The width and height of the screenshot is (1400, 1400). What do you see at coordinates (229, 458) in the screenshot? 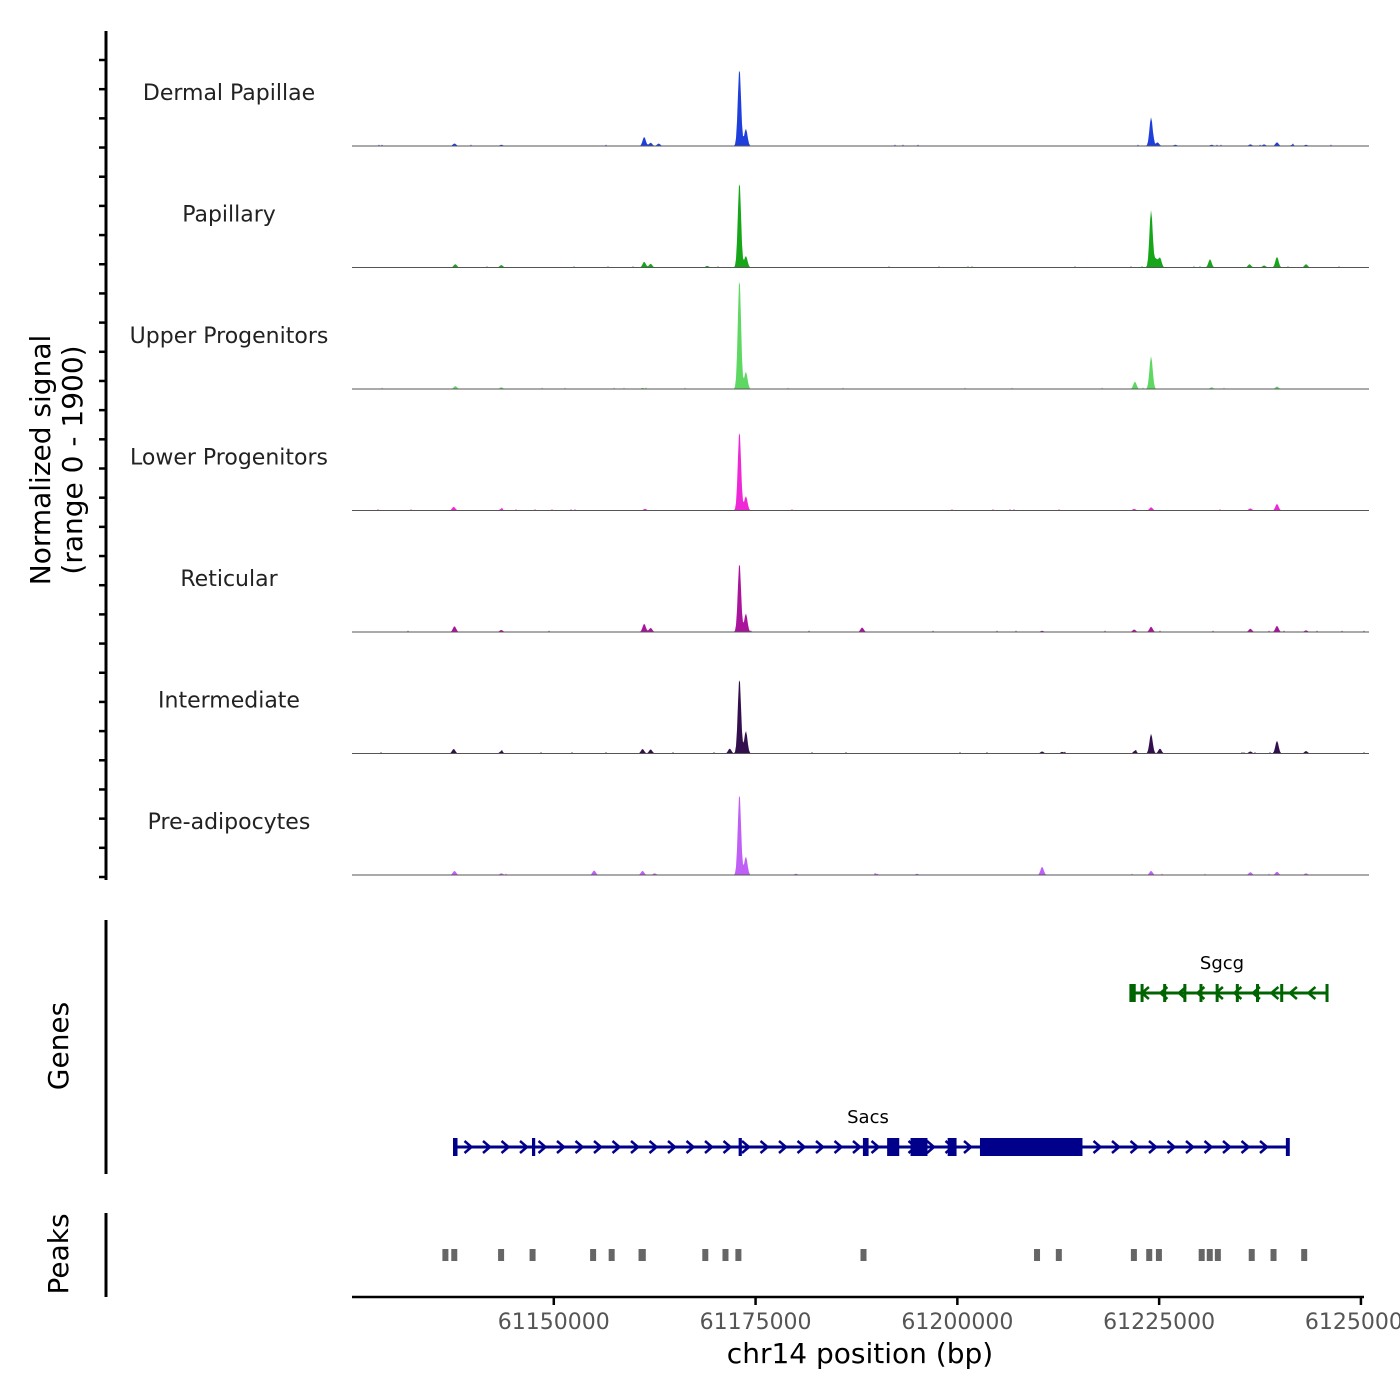
I see `track-label: Lower Progenitors` at bounding box center [229, 458].